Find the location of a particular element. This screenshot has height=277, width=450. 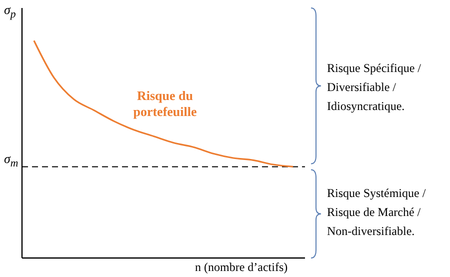

ref-line-label: σ$_{m}$ is located at coordinates (11, 160).